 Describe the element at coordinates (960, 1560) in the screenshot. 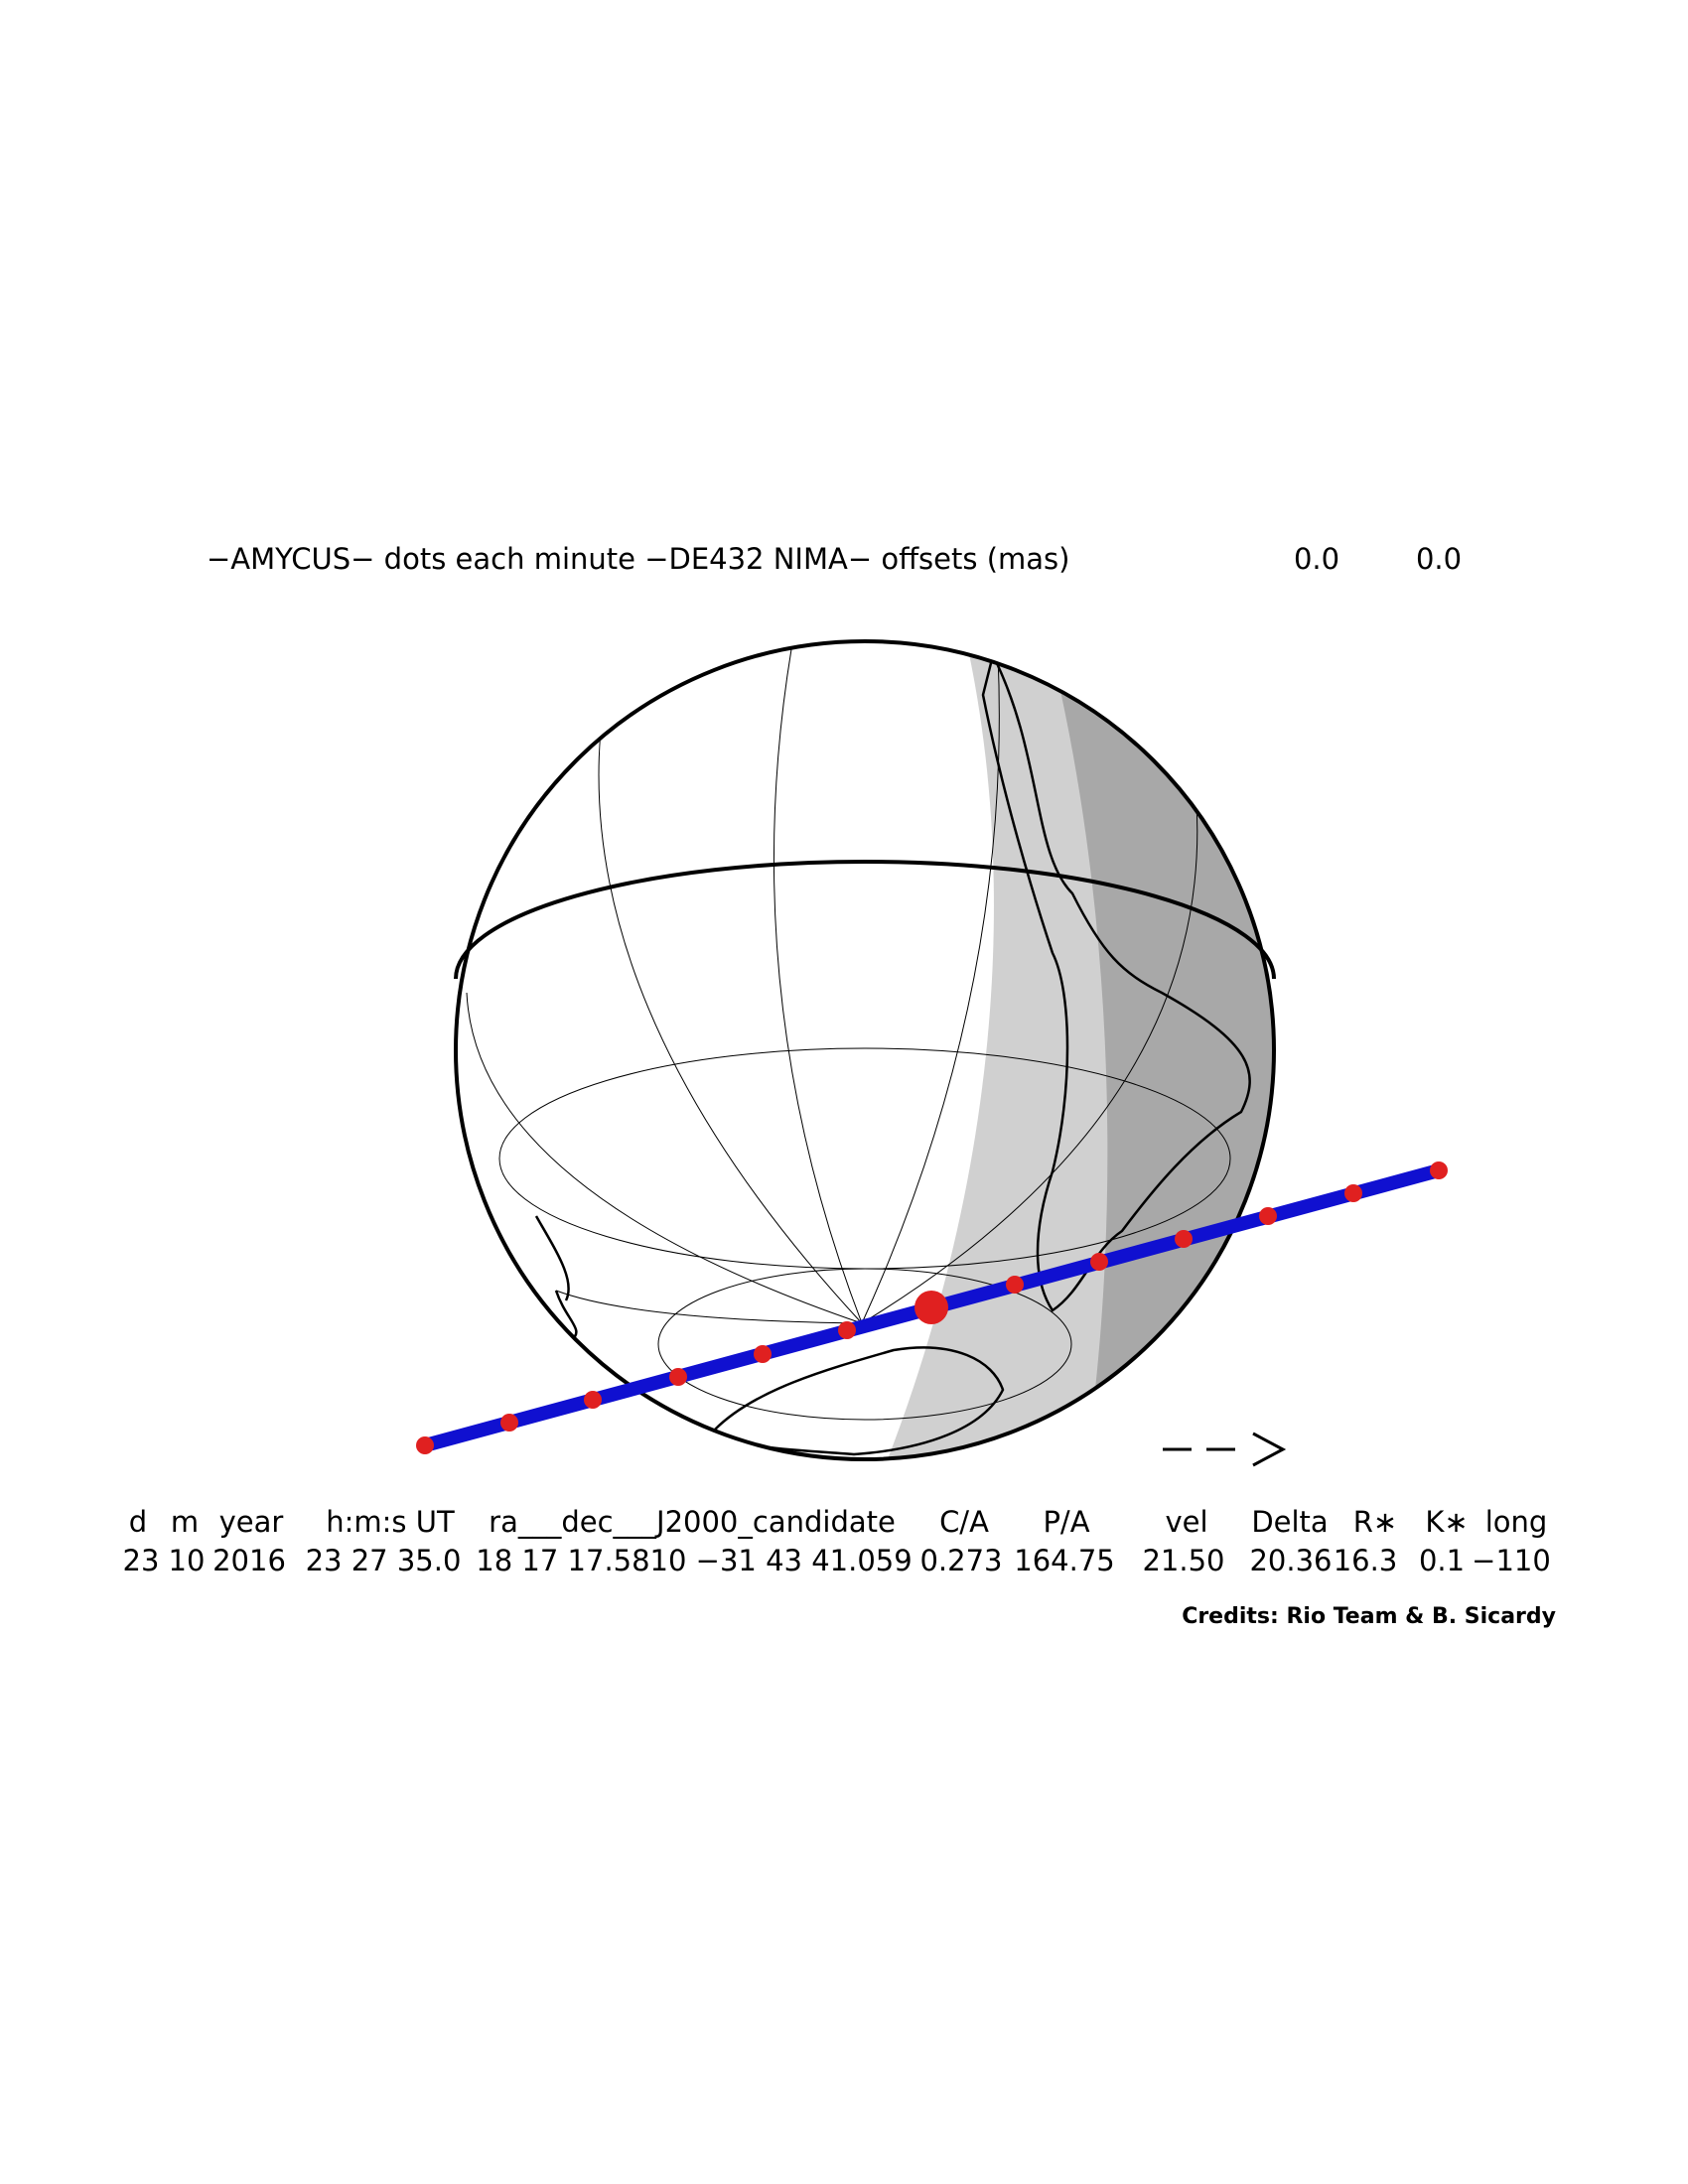

I see `column-value: 0.273` at that location.